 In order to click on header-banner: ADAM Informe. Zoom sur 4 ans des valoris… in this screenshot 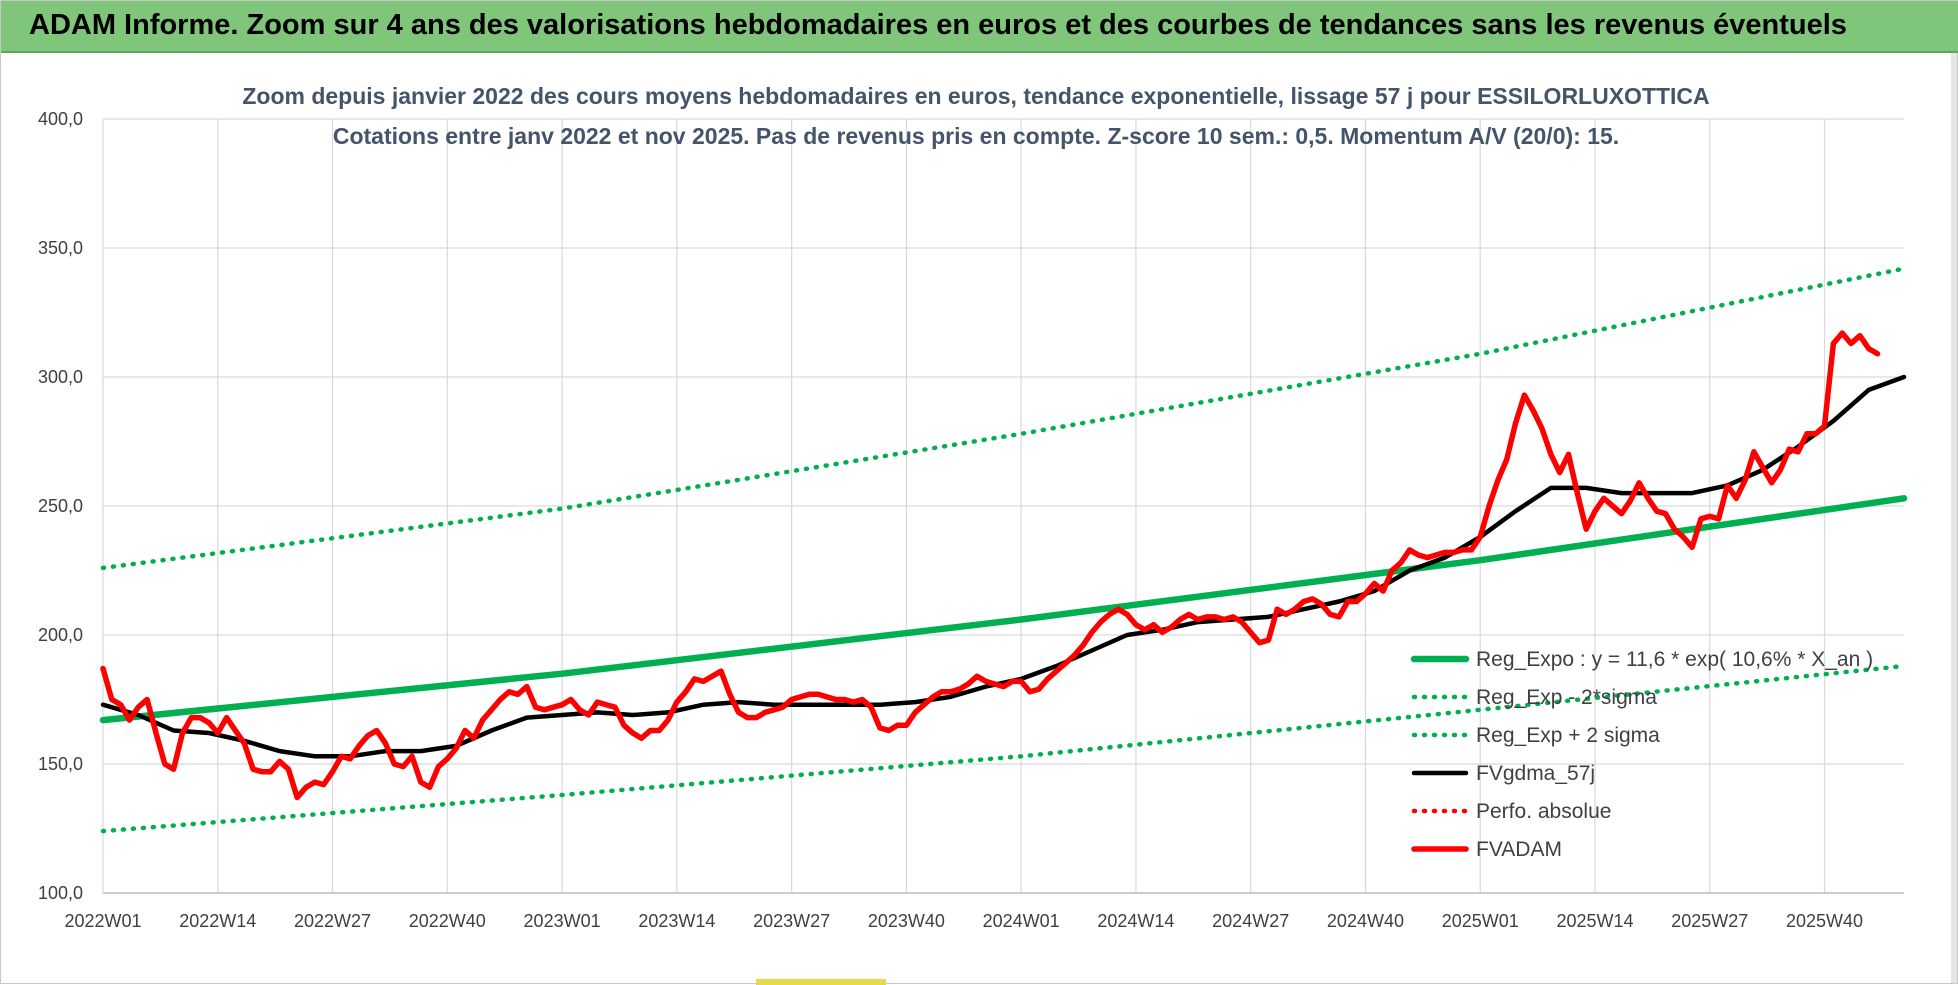, I will do `click(979, 27)`.